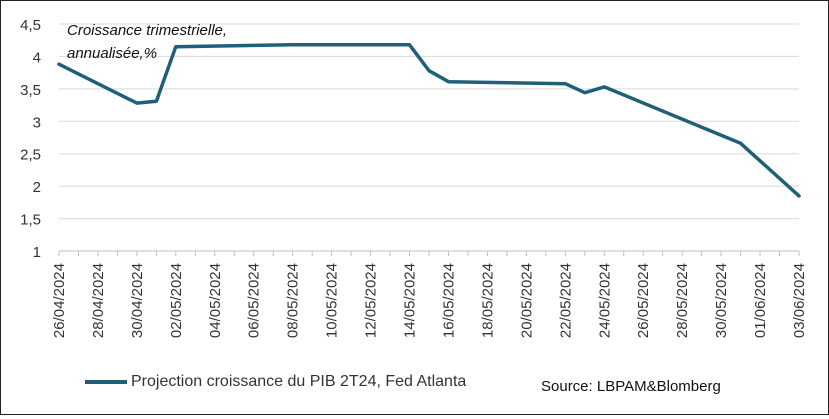  What do you see at coordinates (30, 90) in the screenshot?
I see `y-tick-label: 3,5` at bounding box center [30, 90].